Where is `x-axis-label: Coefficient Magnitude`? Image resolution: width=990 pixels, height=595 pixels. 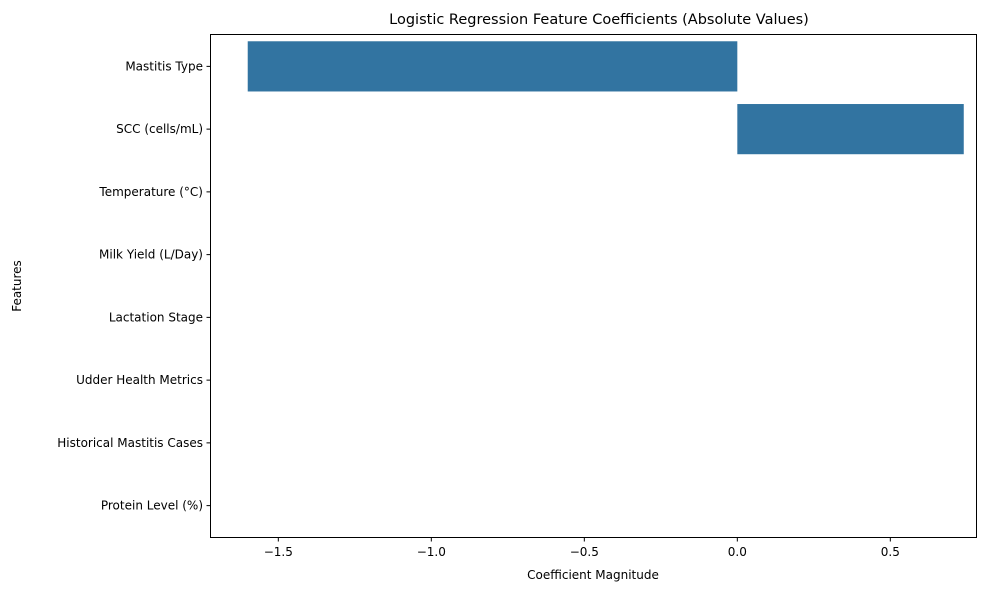
x-axis-label: Coefficient Magnitude is located at coordinates (593, 575).